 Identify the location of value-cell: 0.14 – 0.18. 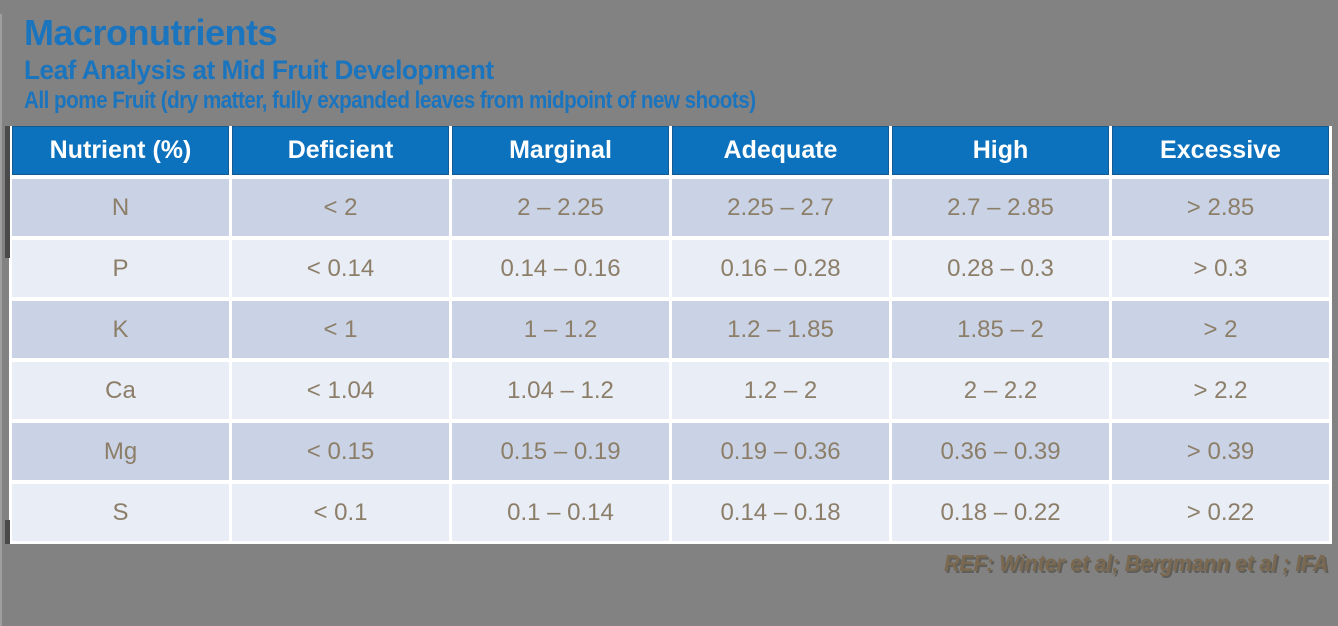
(780, 513).